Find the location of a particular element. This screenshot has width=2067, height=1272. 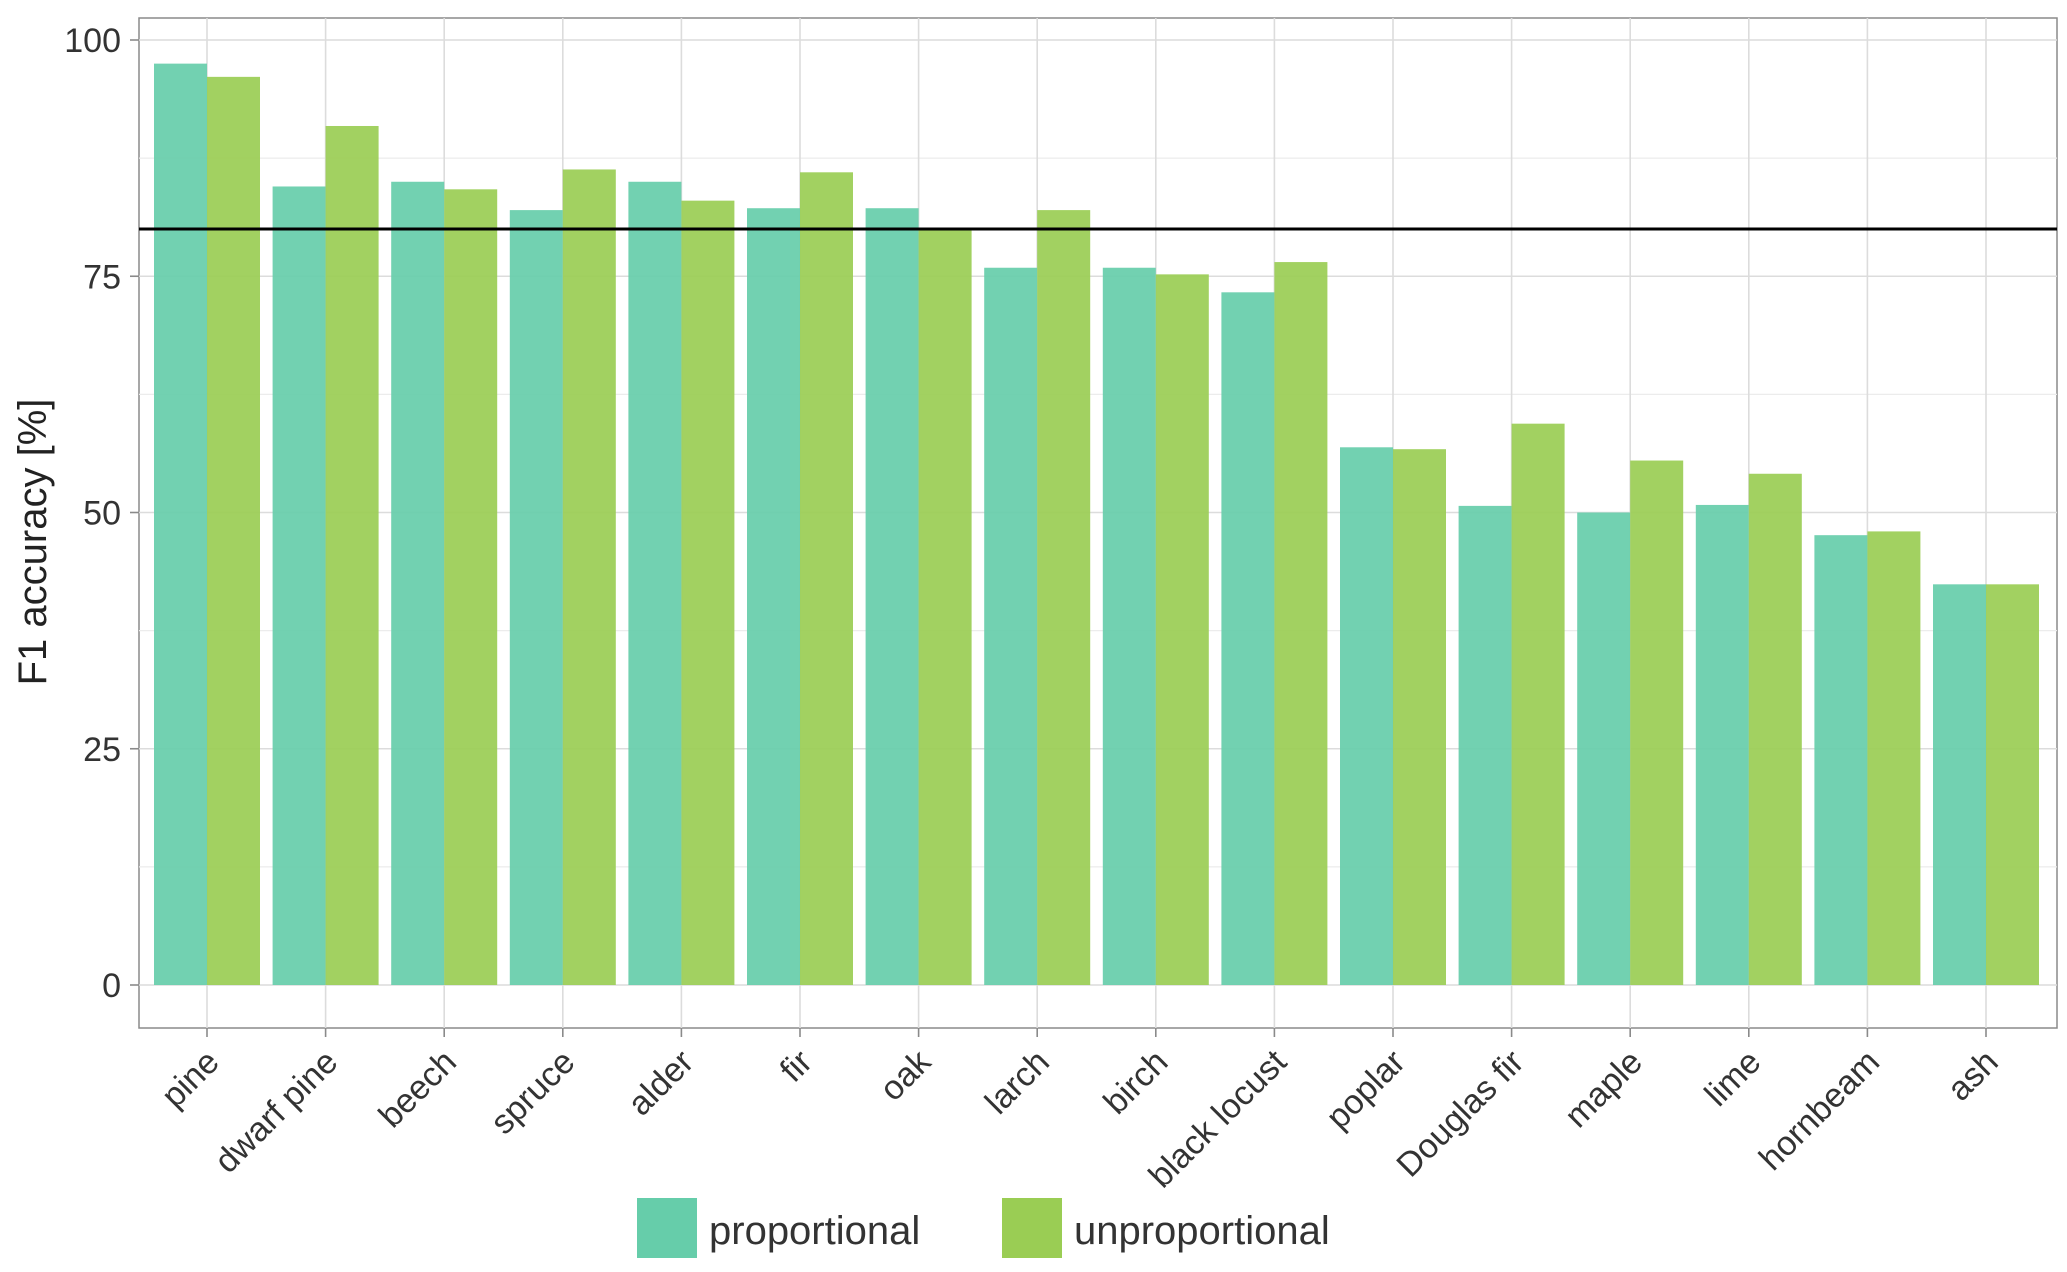

x-tick-label: oak is located at coordinates (906, 1075).